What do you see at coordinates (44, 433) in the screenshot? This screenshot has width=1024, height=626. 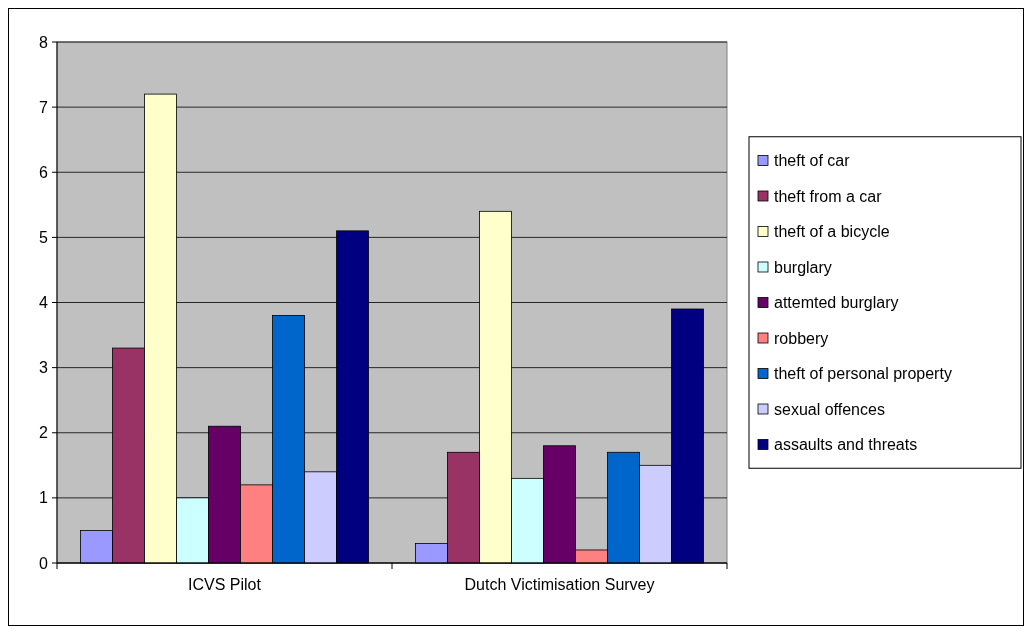 I see `y-tick-label: 2` at bounding box center [44, 433].